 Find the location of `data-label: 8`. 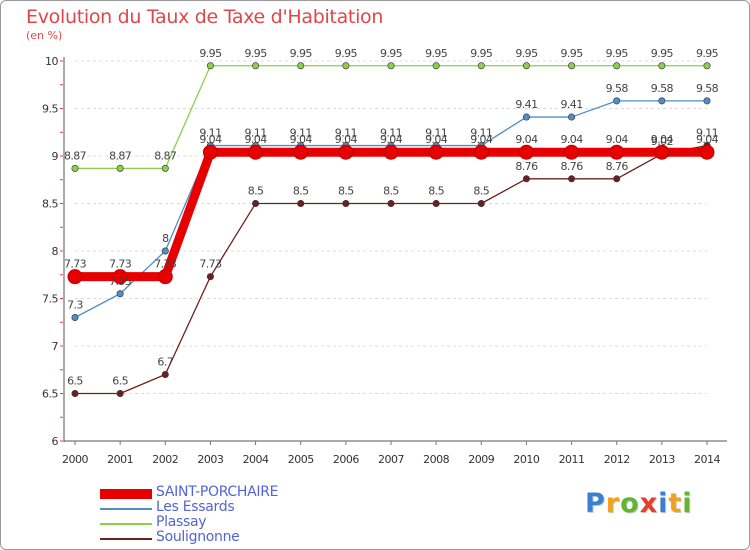

data-label: 8 is located at coordinates (165, 238).